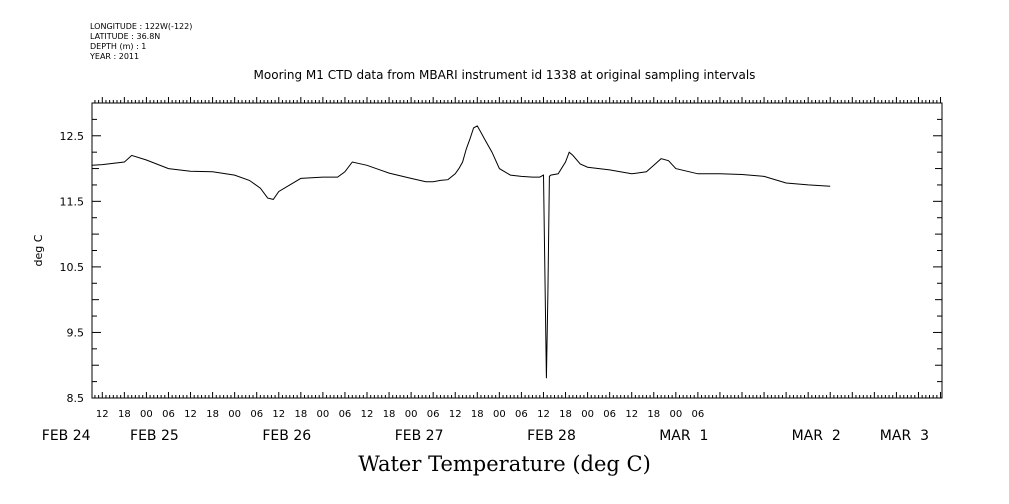 Image resolution: width=1009 pixels, height=504 pixels. I want to click on x-day-label: MAR 3, so click(904, 436).